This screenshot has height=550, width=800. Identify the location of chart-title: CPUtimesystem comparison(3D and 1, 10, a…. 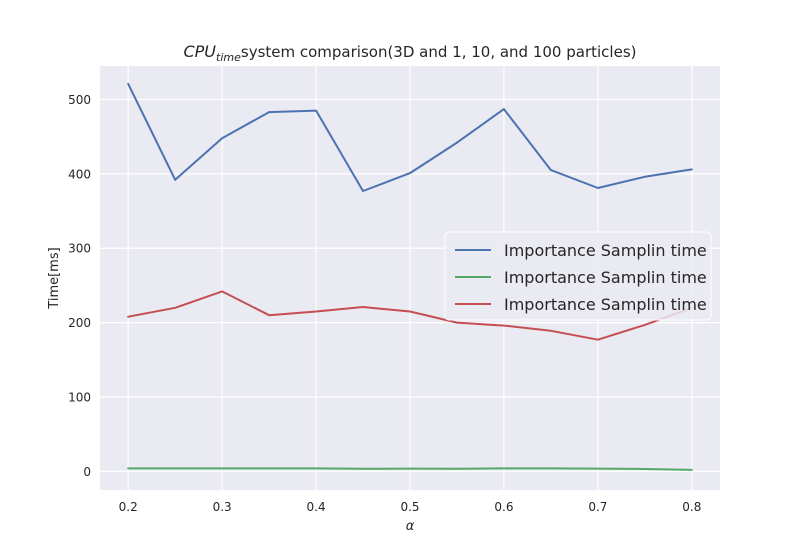
(409, 53).